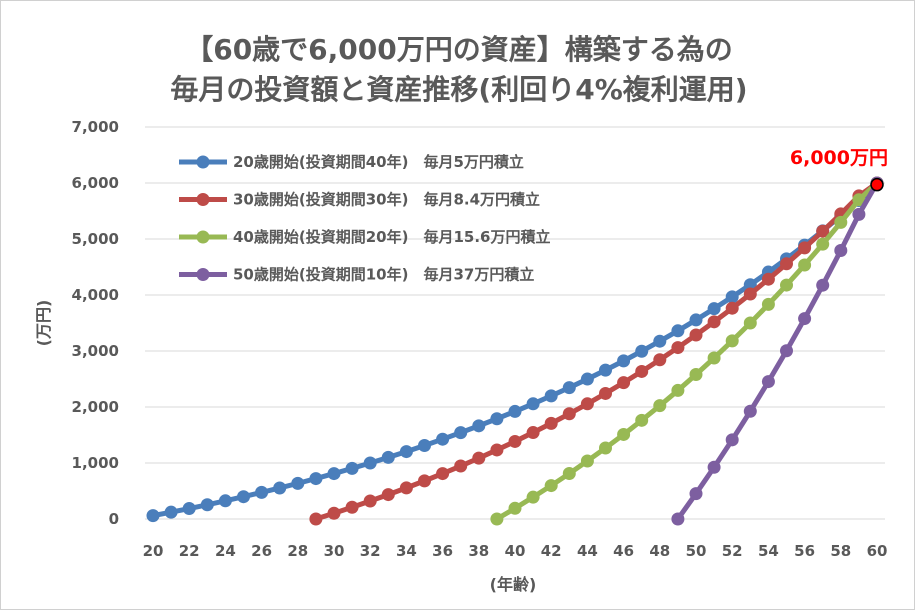 This screenshot has height=612, width=917. I want to click on x-tick-label: 56, so click(804, 551).